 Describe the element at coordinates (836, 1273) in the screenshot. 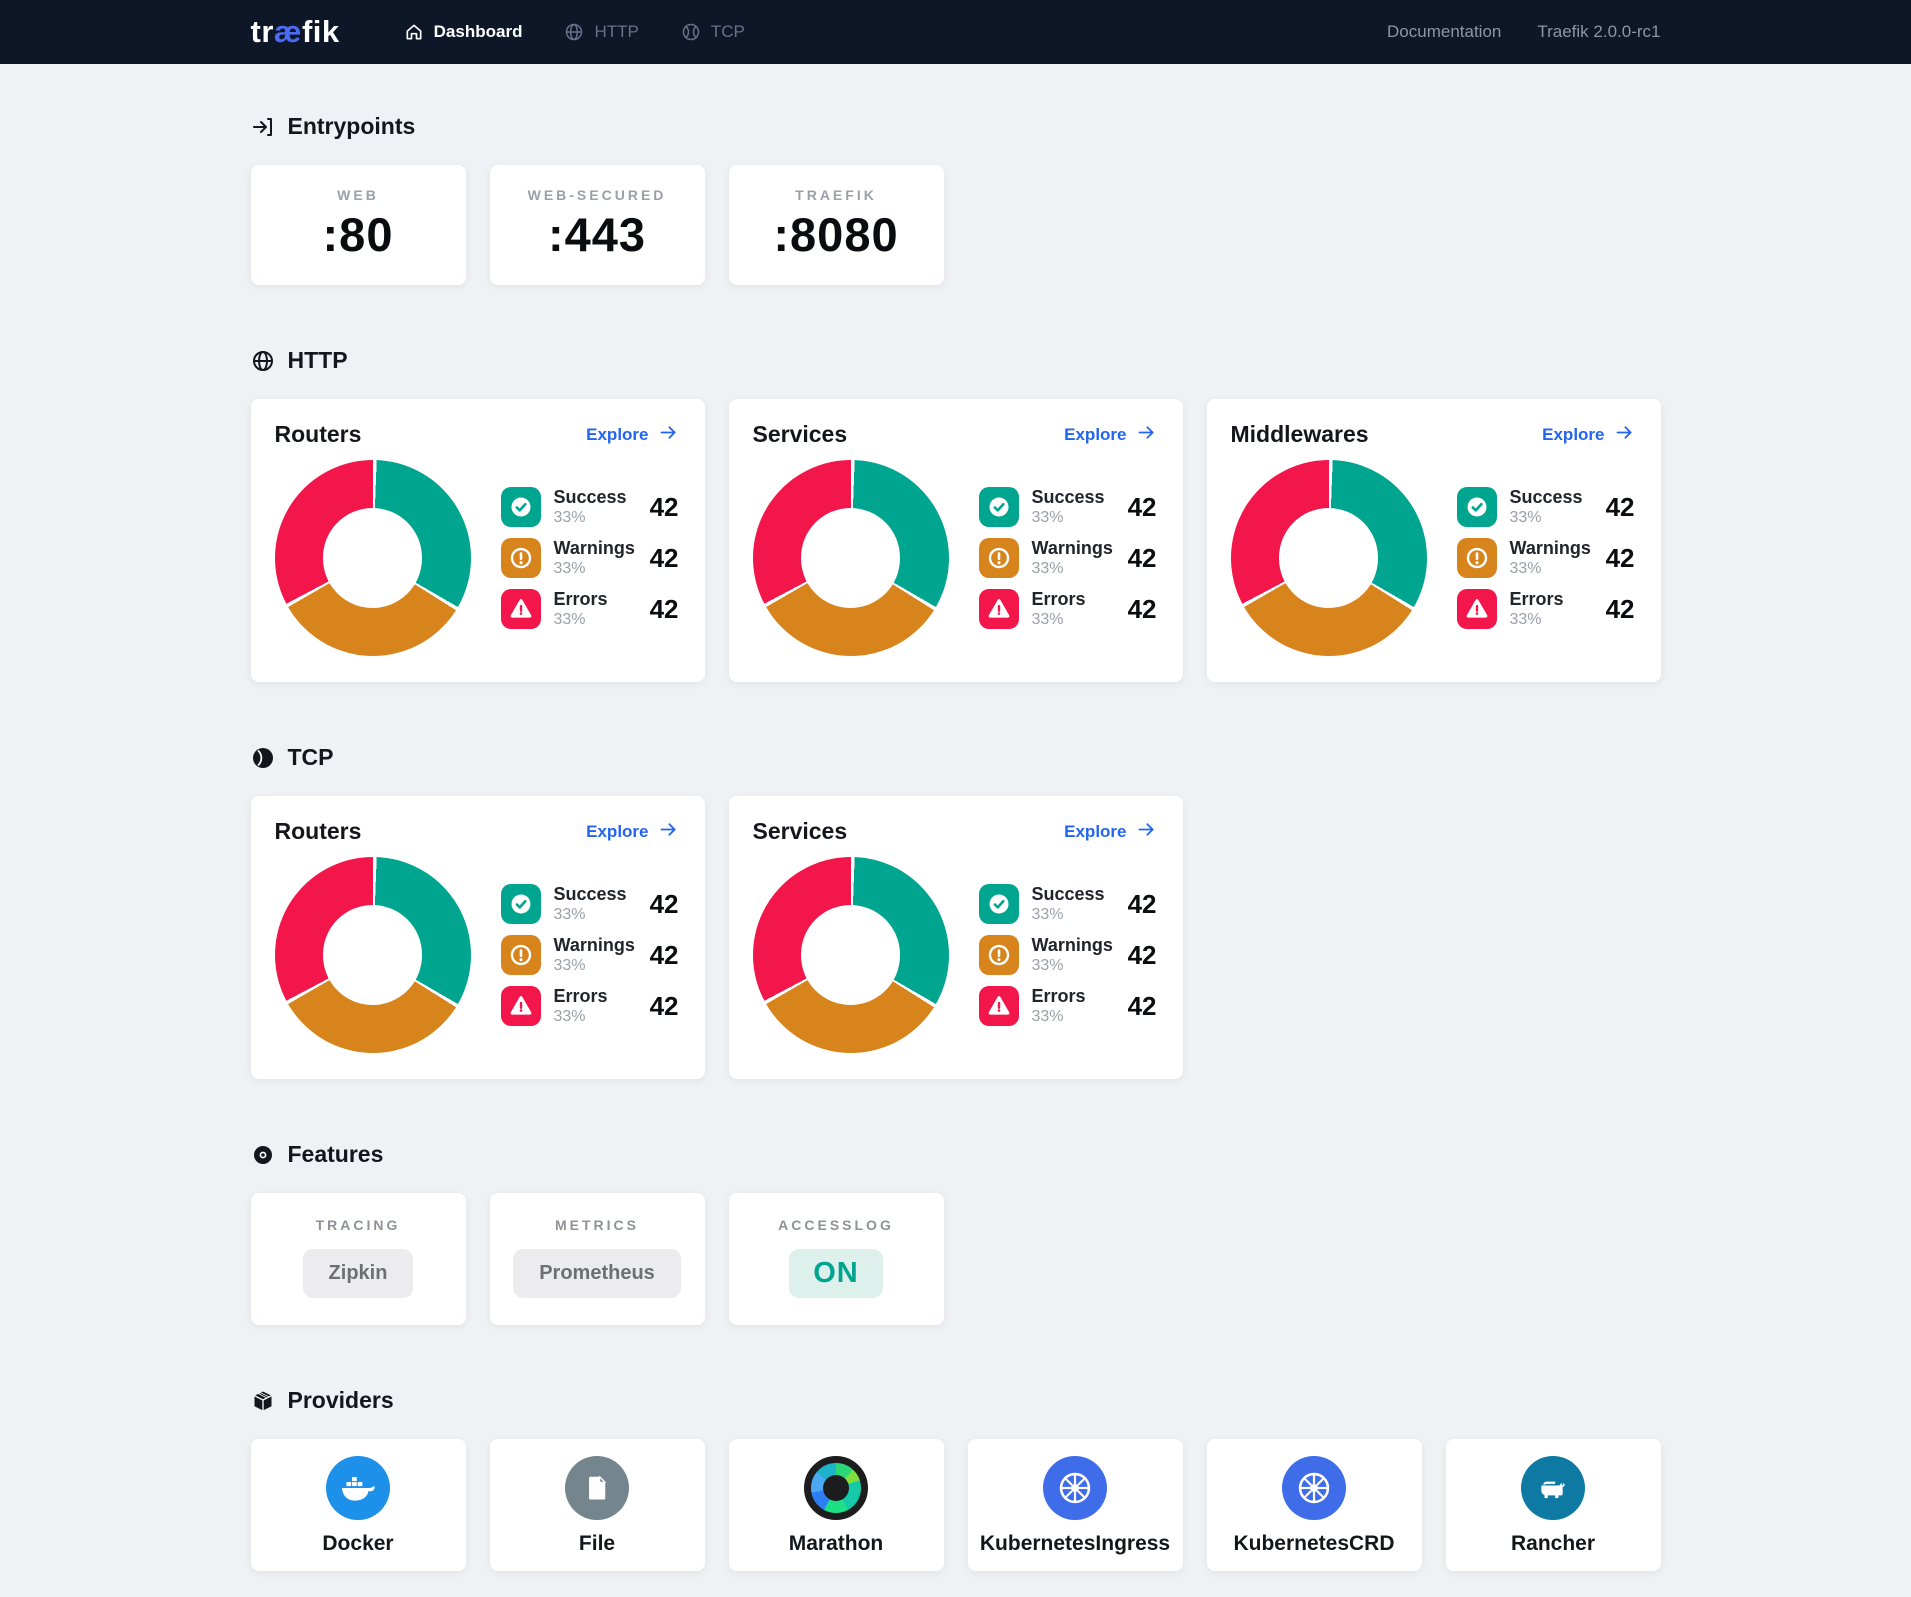

I see `feature-value-badge: ON` at that location.